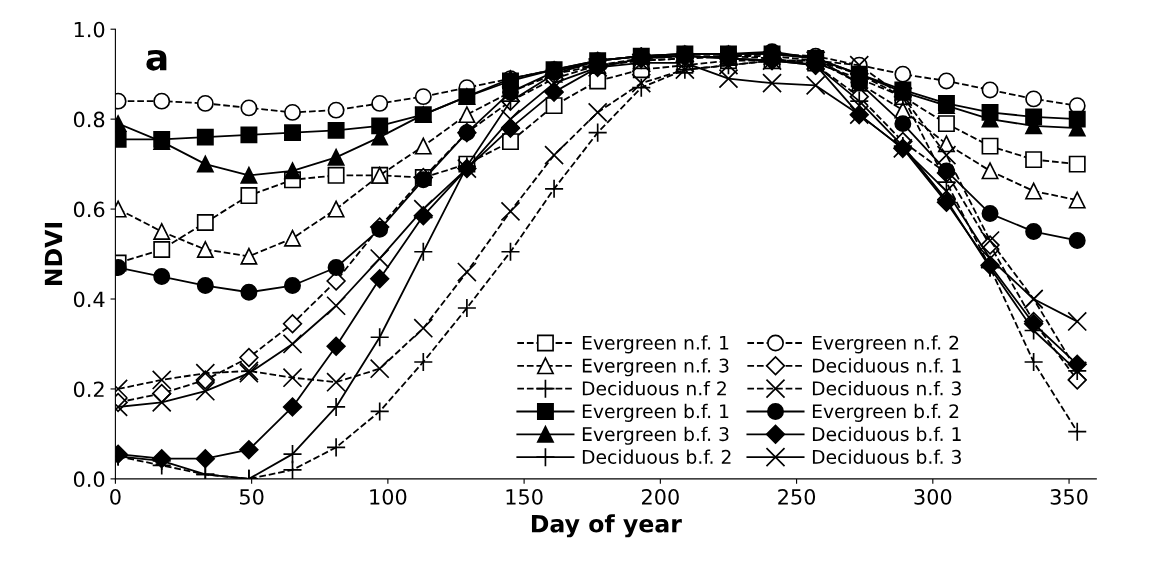 This screenshot has height=584, width=1154. Describe the element at coordinates (89, 209) in the screenshot. I see `y-tick-label: 0.6` at that location.